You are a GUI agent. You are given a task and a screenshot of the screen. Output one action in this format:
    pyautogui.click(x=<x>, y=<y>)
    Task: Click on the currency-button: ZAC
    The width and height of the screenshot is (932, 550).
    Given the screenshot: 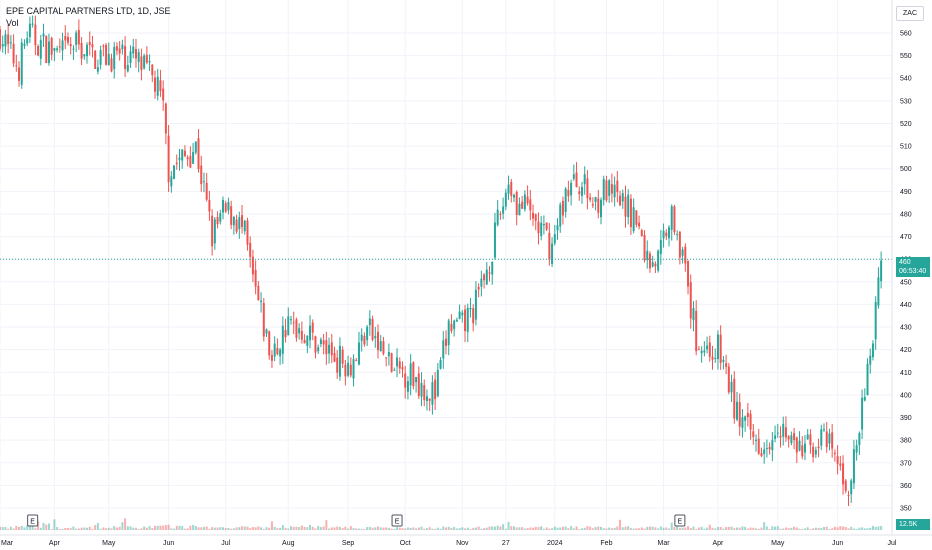 What is the action you would take?
    pyautogui.click(x=910, y=13)
    